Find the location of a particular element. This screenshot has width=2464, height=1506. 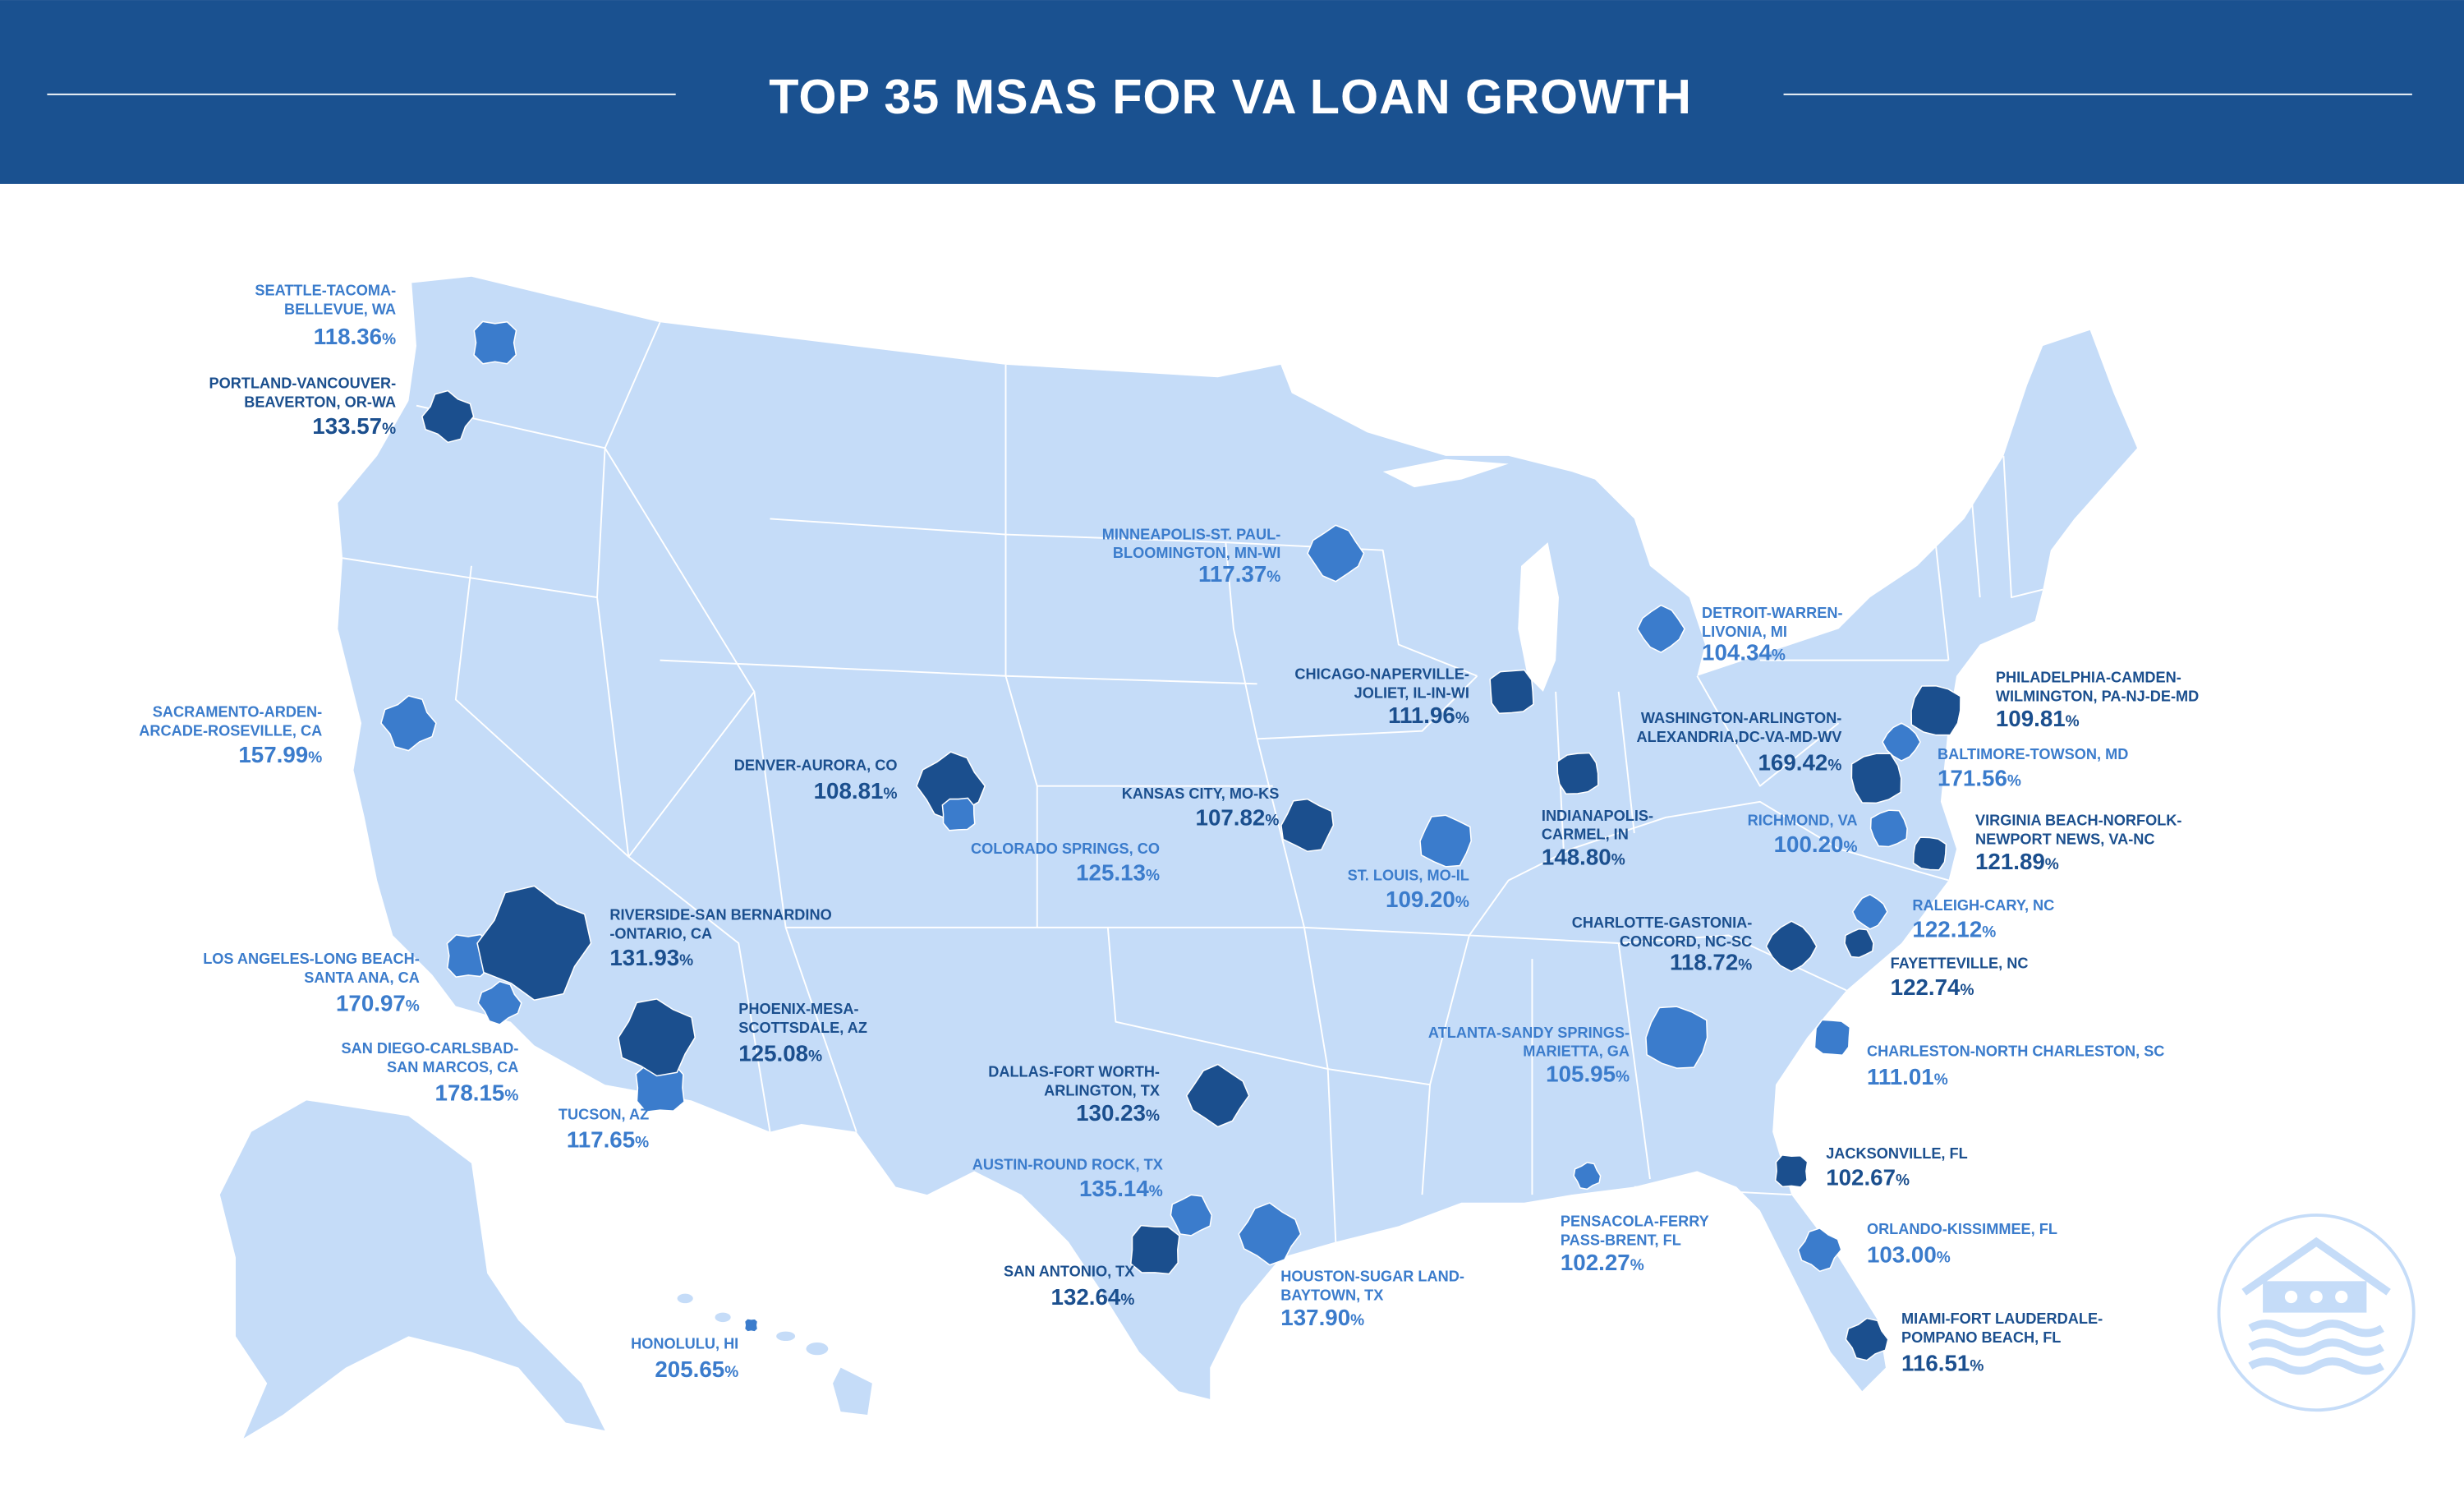

msa-growth: 178.15% is located at coordinates (477, 1092).